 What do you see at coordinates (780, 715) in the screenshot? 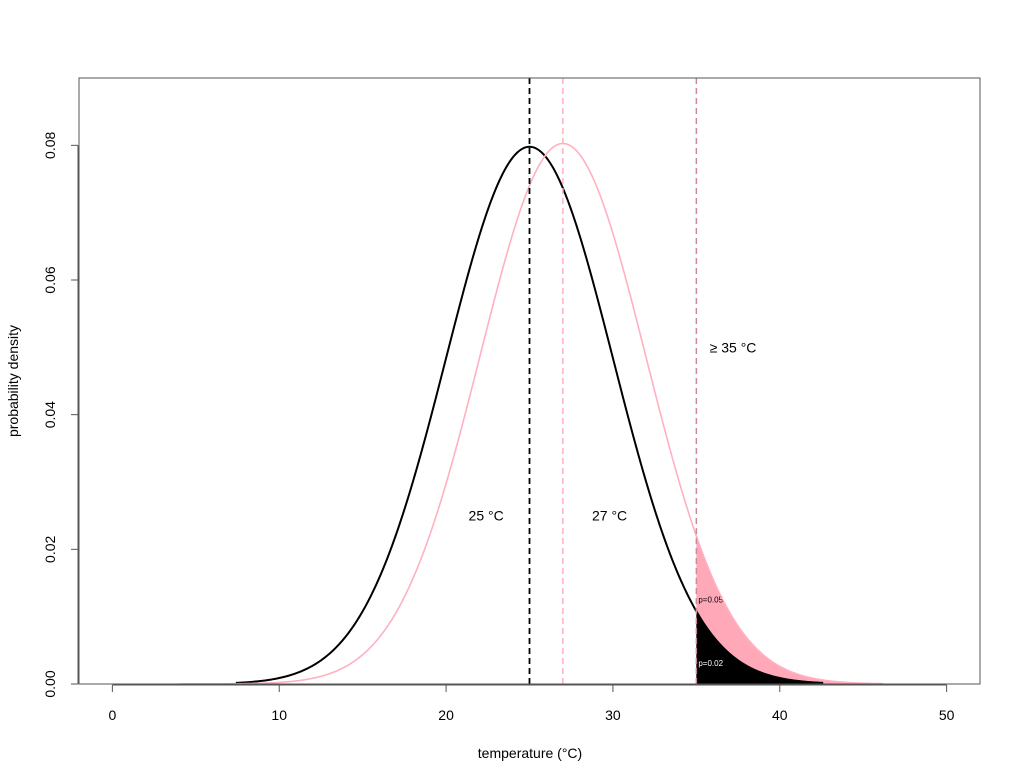
I see `x-tick-label: 40` at bounding box center [780, 715].